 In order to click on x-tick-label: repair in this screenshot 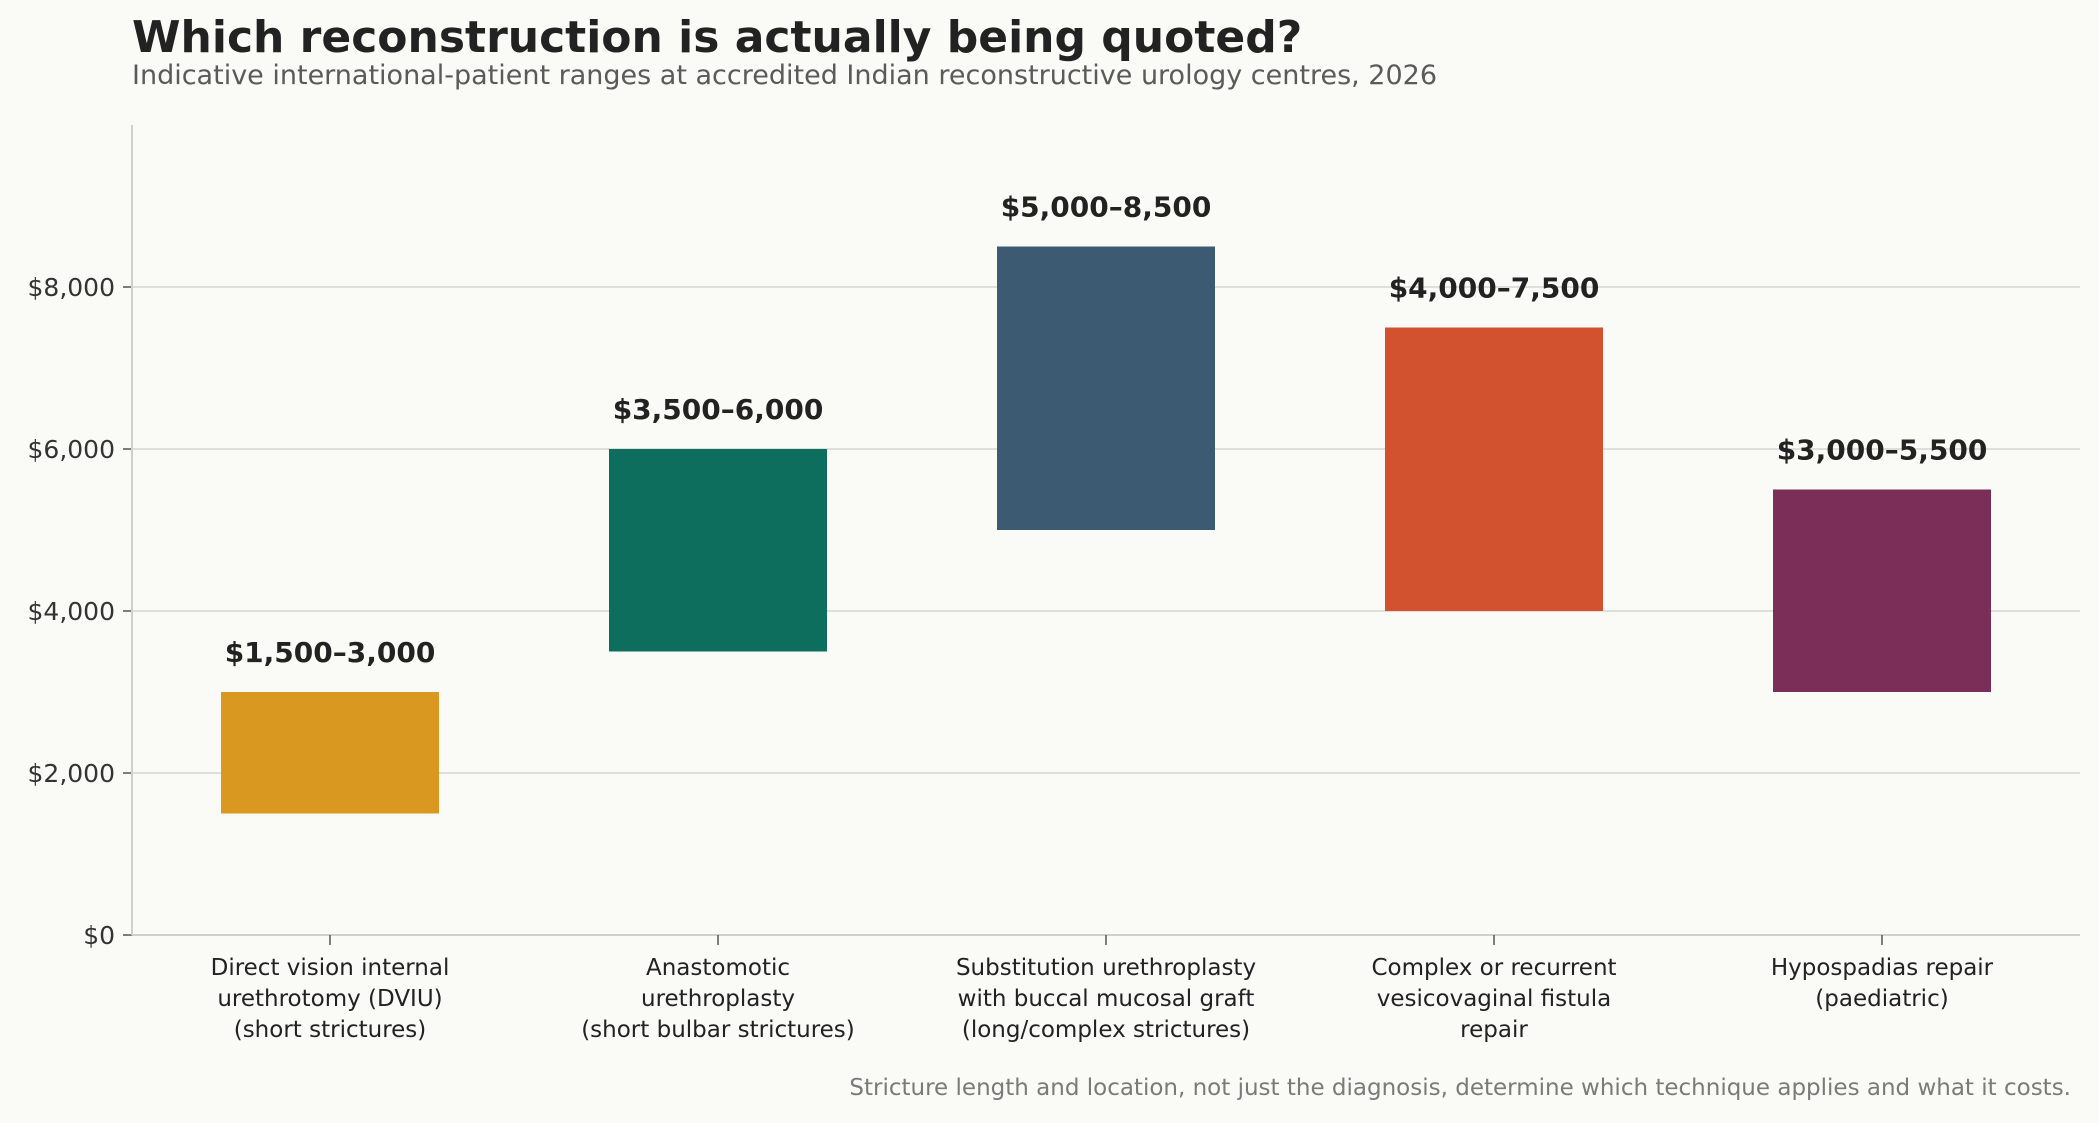, I will do `click(1494, 1030)`.